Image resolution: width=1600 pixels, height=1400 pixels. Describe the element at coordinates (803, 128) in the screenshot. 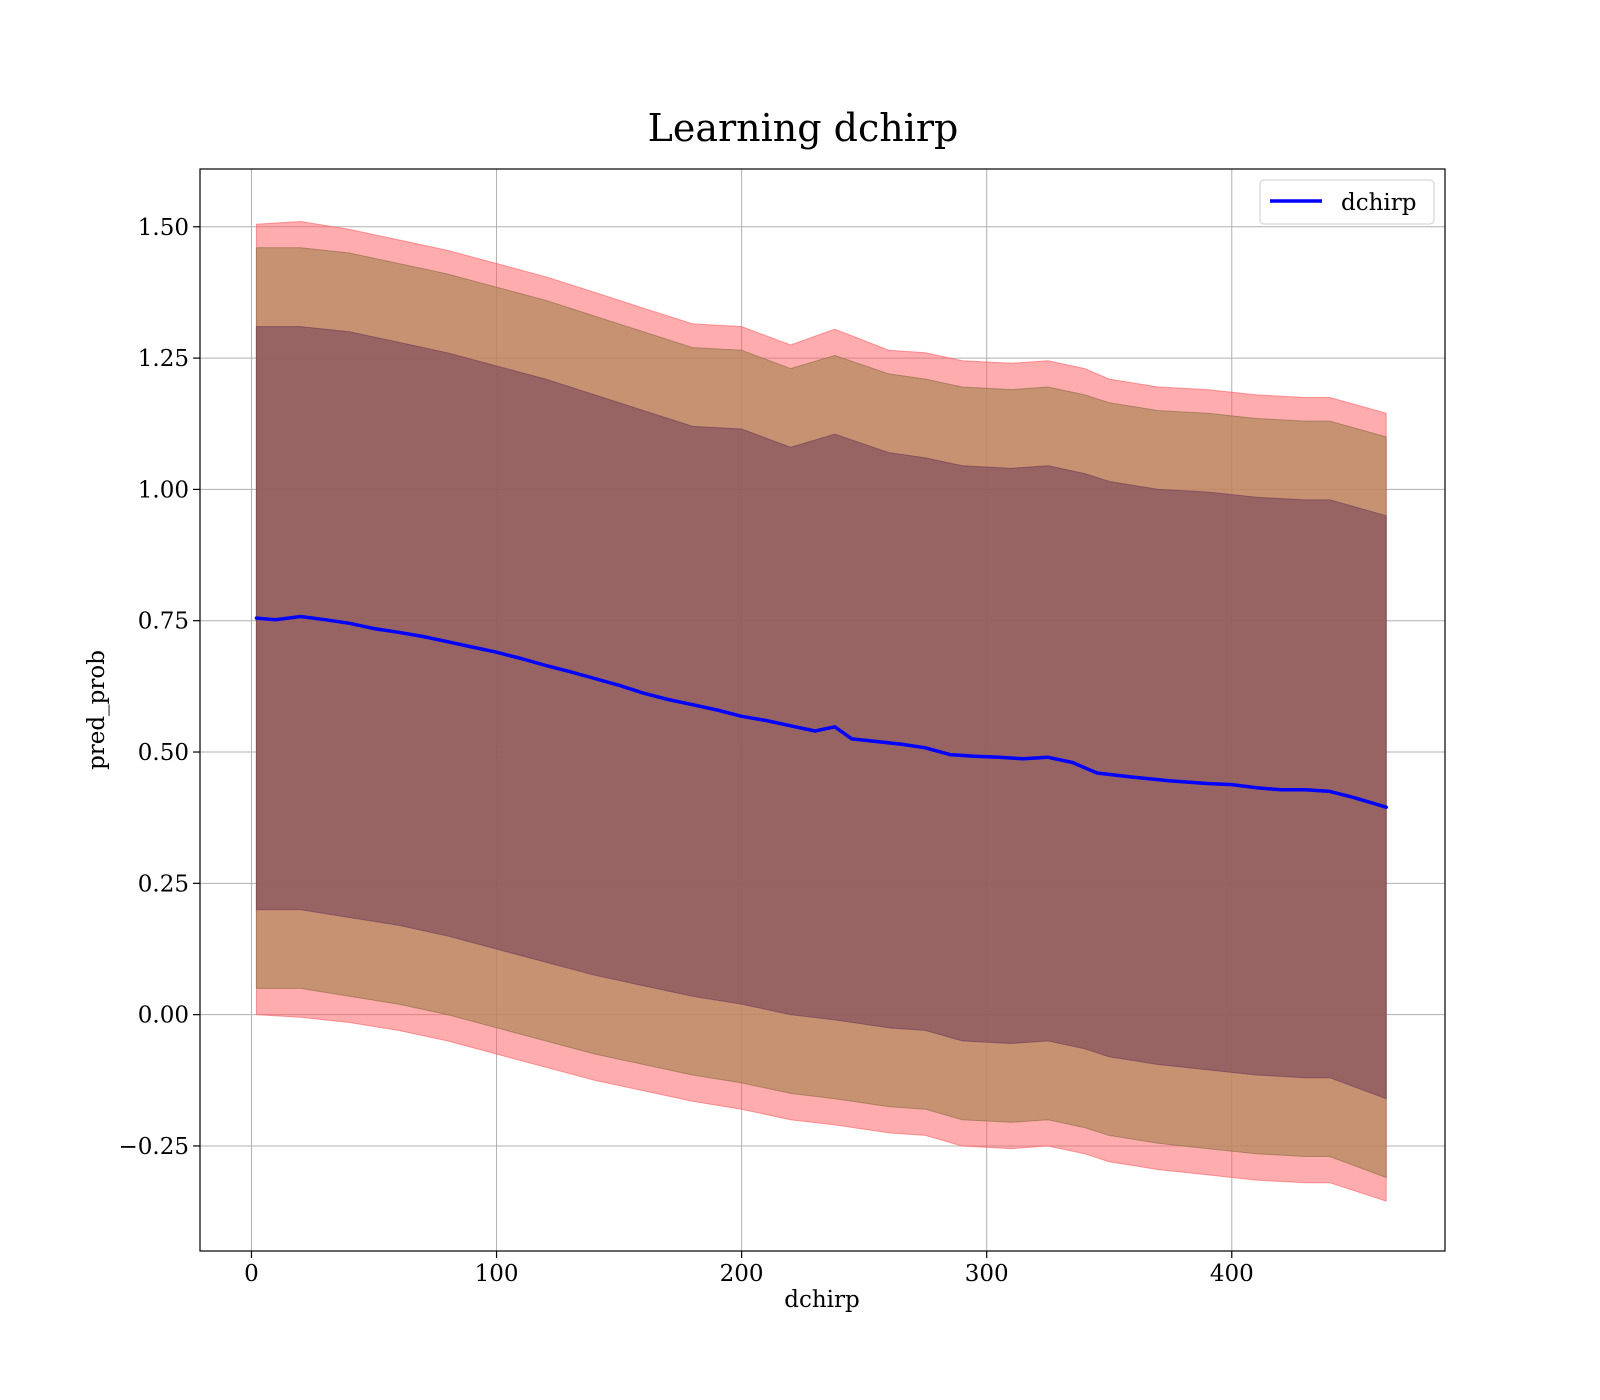

I see `chart-title: Learning dchirp` at that location.